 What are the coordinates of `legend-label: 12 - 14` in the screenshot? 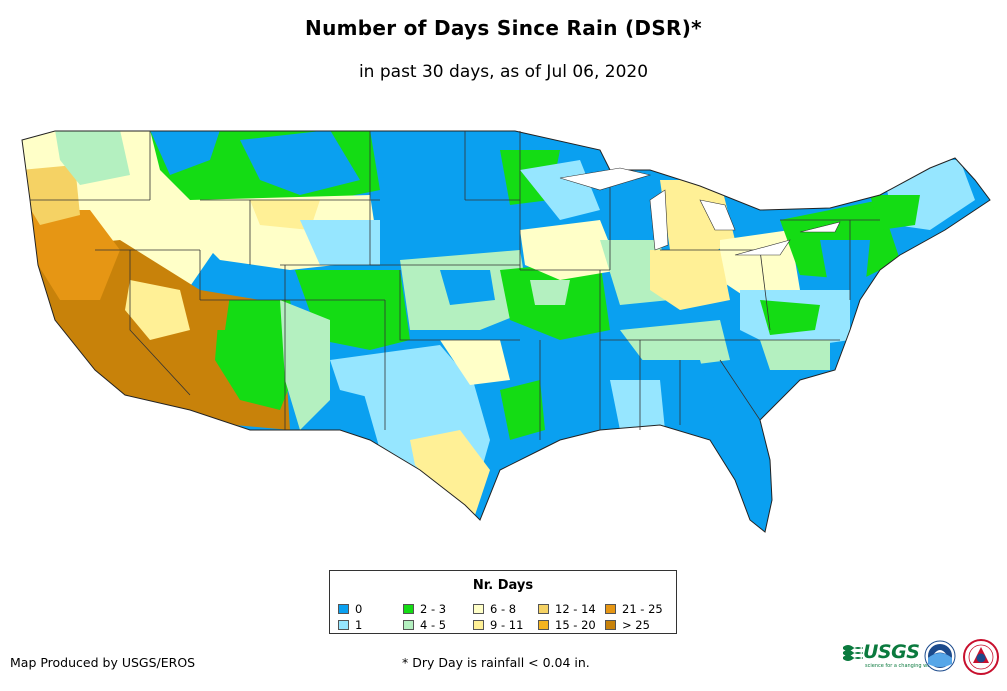 It's located at (575, 609).